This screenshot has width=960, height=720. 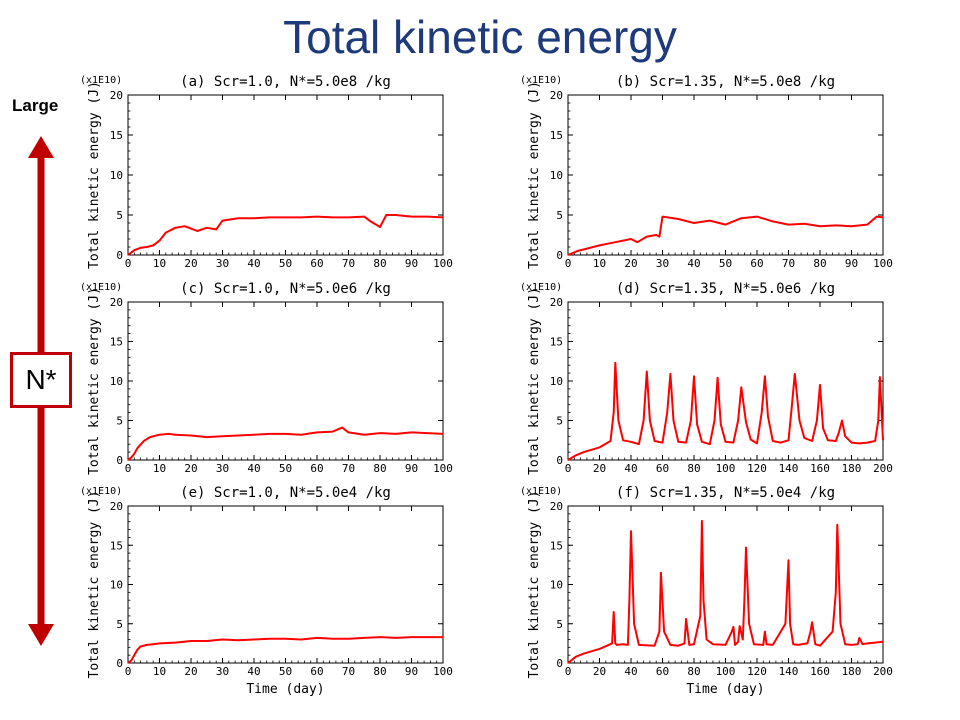 I want to click on nstar-box: N*, so click(x=41, y=380).